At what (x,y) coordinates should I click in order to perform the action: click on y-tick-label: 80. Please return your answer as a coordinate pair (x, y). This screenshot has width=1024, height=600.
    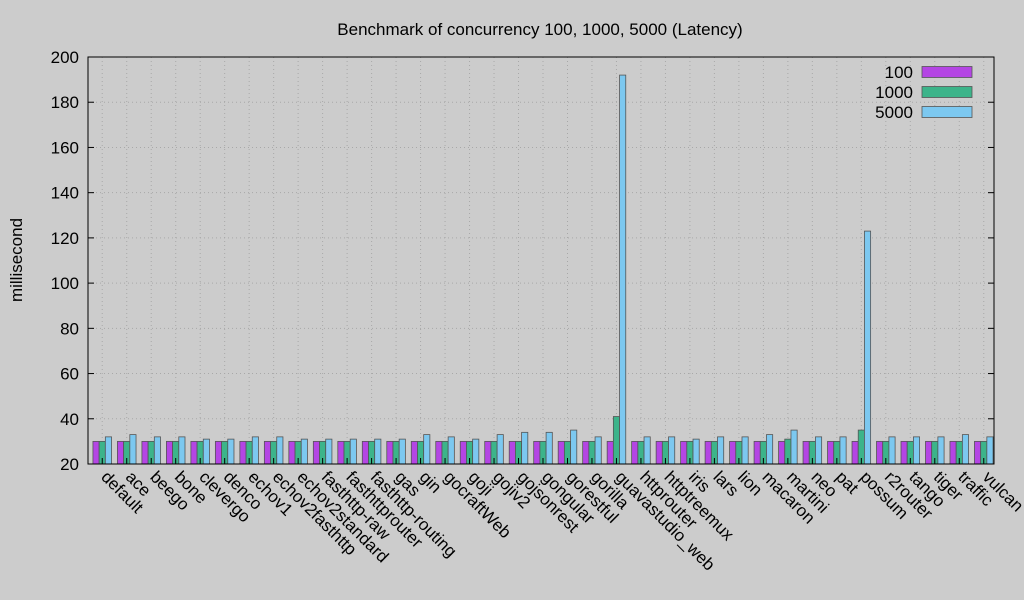
    Looking at the image, I should click on (69, 328).